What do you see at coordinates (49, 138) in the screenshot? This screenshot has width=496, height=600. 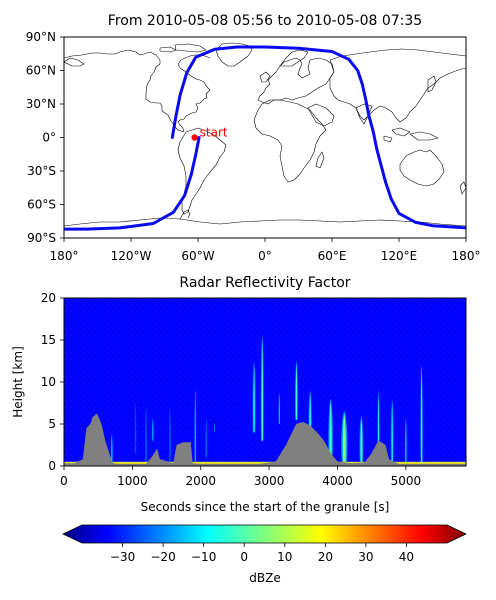 I see `map-y-tick-label: 0°` at bounding box center [49, 138].